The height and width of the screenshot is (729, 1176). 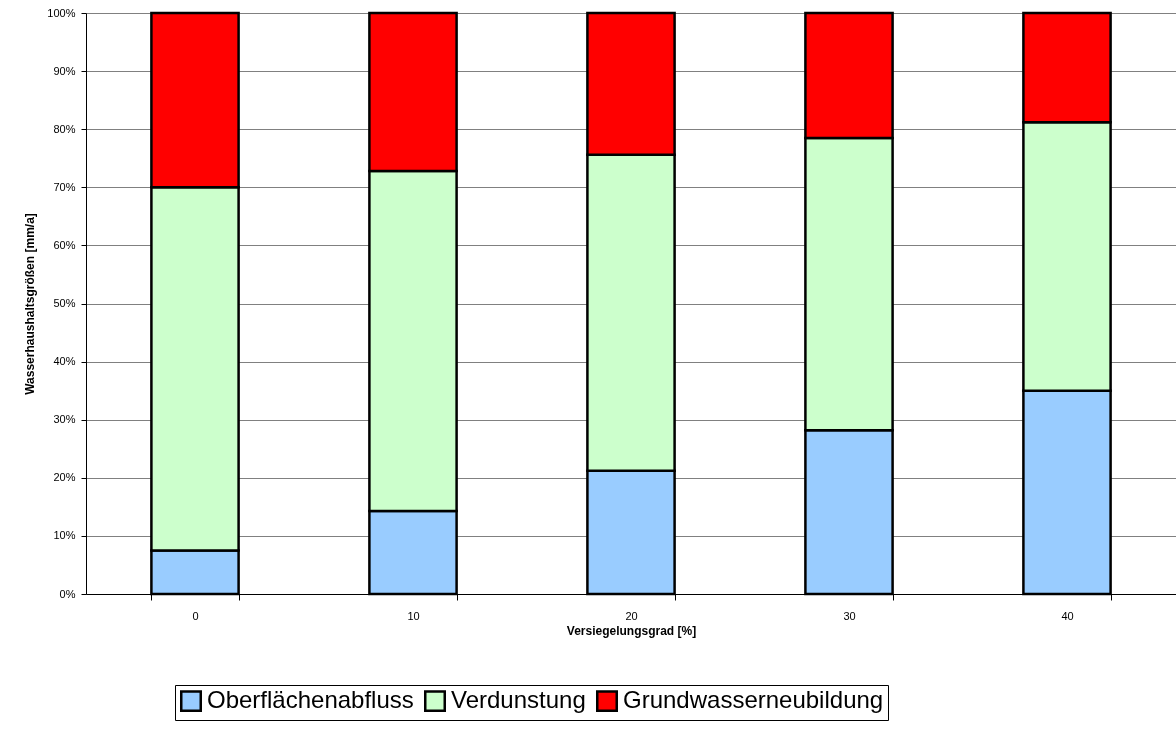 I want to click on y-tick-label: 80%, so click(x=64, y=128).